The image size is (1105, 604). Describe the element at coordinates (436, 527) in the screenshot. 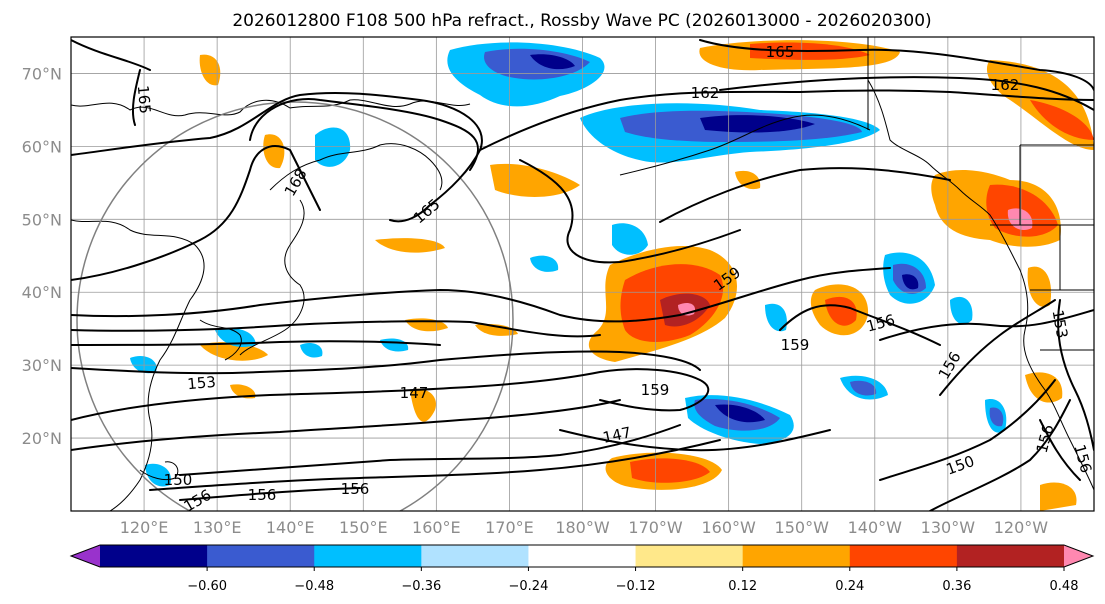

I see `longitude-label: 160°E` at that location.